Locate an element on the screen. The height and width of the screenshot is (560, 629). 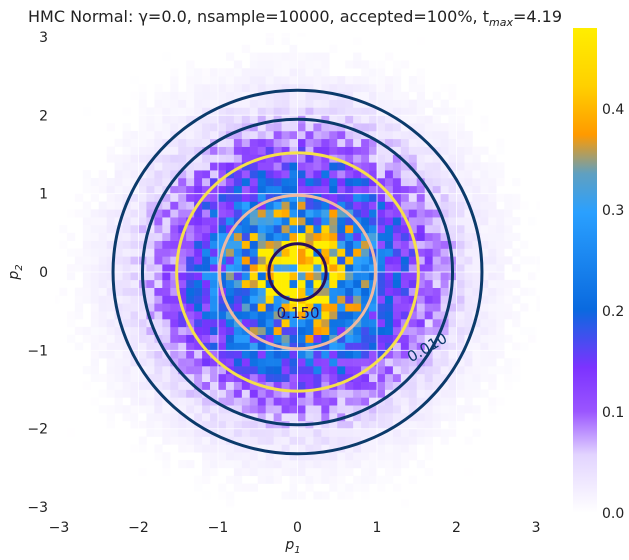
colorbar-tick-label: 0.3 is located at coordinates (613, 211).